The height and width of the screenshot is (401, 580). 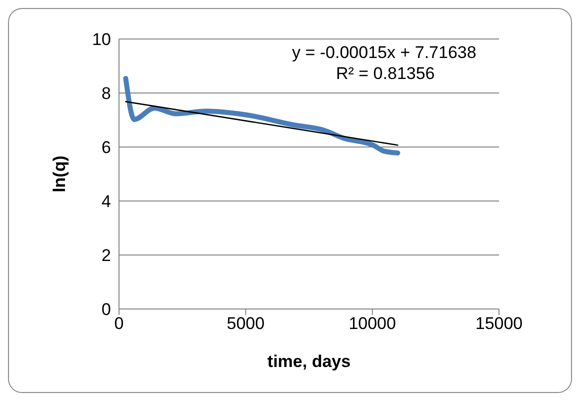 What do you see at coordinates (499, 324) in the screenshot?
I see `x-tick-label: 15000` at bounding box center [499, 324].